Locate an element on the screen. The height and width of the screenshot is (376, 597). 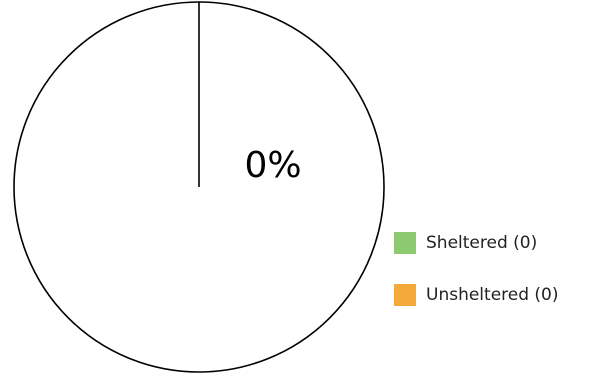
pie-center-label: 0% is located at coordinates (272, 165).